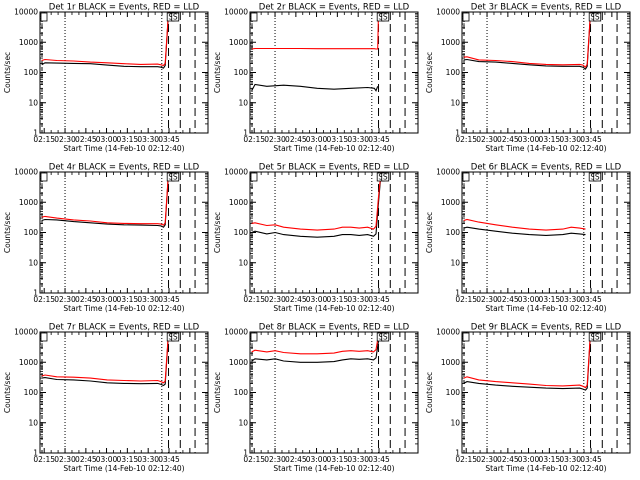 The image size is (640, 480). I want to click on x-tick-label: 03:00, so click(317, 459).